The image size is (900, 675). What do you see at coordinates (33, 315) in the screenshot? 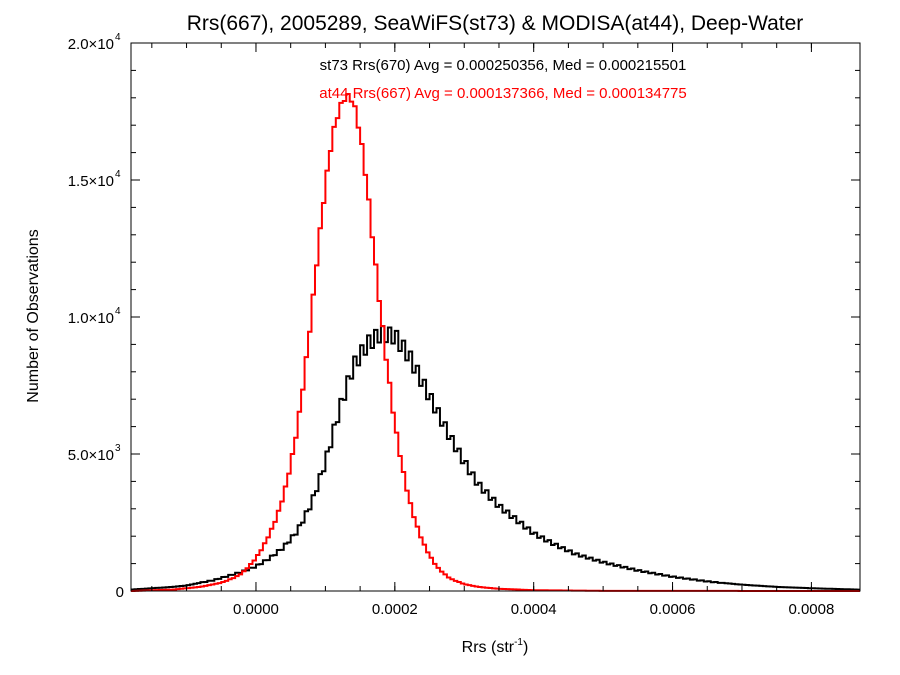
I see `y-axis-label: Number of Observations` at bounding box center [33, 315].